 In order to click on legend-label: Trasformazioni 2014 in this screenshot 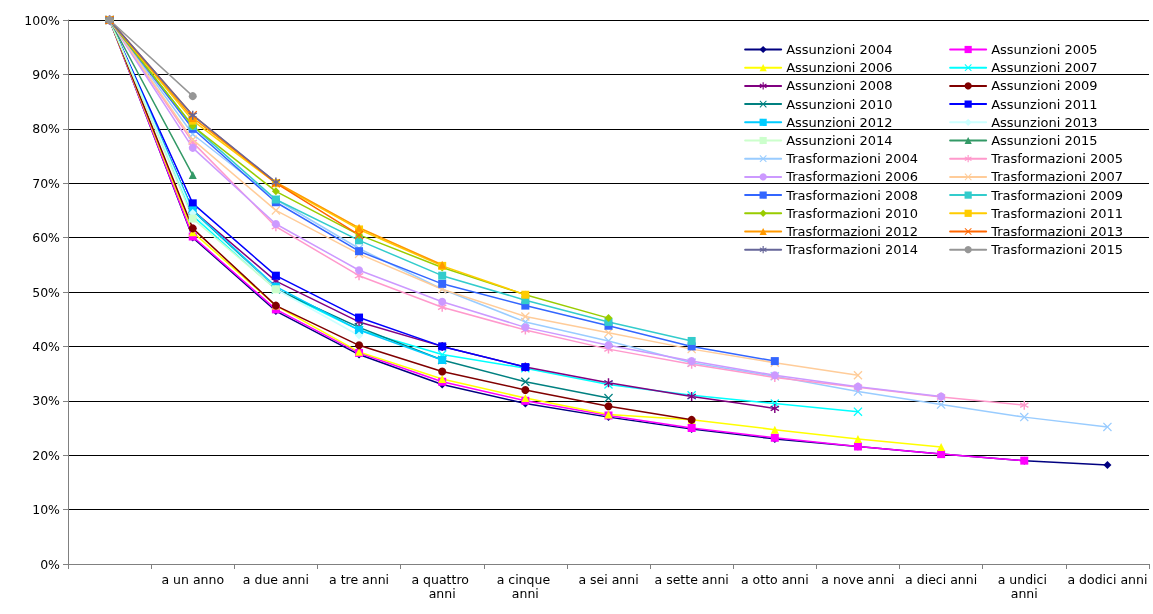, I will do `click(852, 250)`.